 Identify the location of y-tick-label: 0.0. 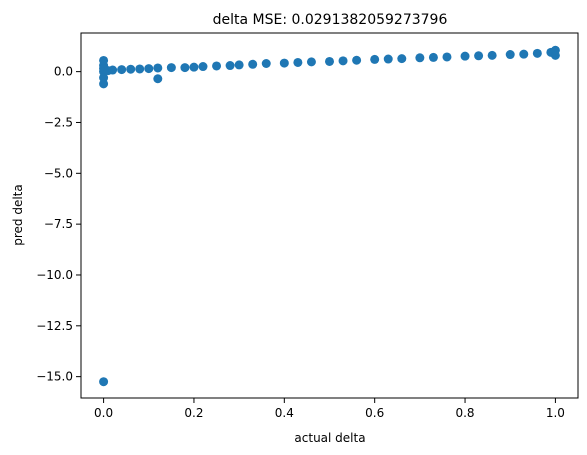
(63, 72).